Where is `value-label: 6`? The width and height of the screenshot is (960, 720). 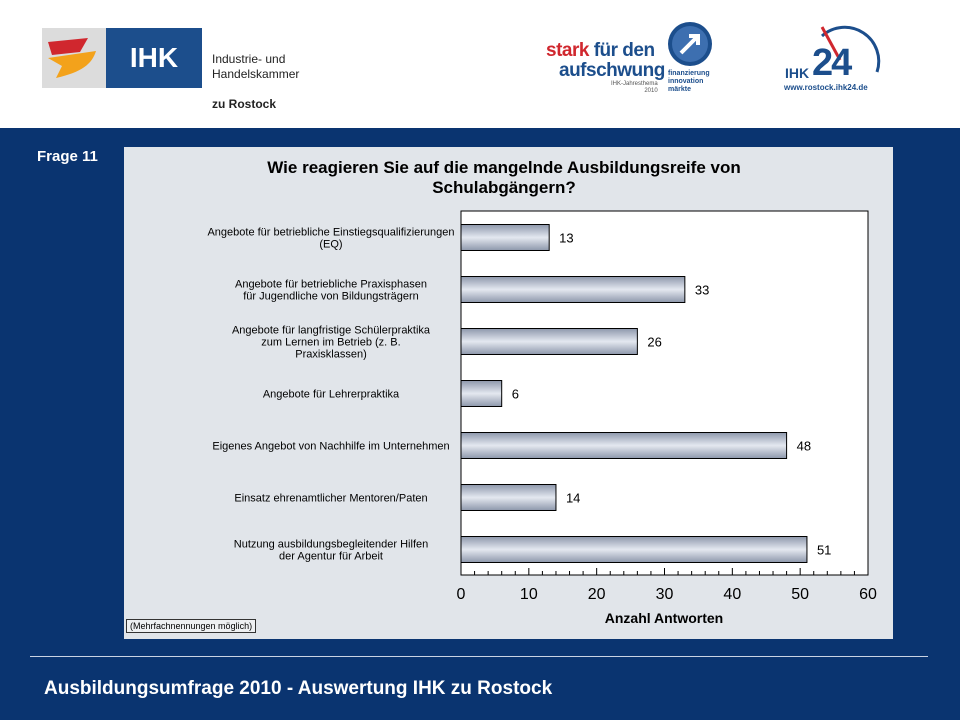 value-label: 6 is located at coordinates (515, 394).